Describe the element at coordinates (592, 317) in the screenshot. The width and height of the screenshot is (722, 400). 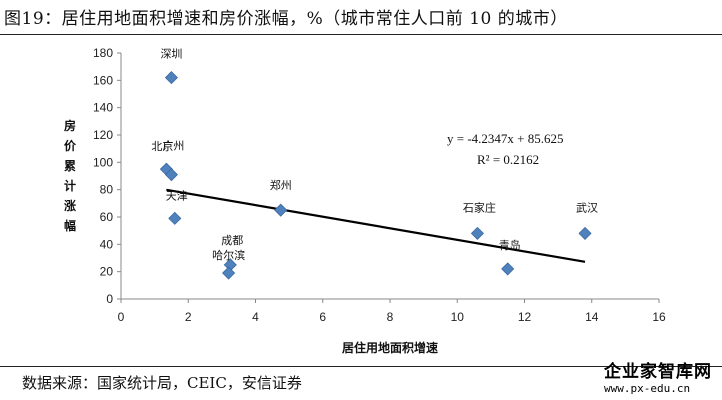
I see `x-tick-label: 14` at that location.